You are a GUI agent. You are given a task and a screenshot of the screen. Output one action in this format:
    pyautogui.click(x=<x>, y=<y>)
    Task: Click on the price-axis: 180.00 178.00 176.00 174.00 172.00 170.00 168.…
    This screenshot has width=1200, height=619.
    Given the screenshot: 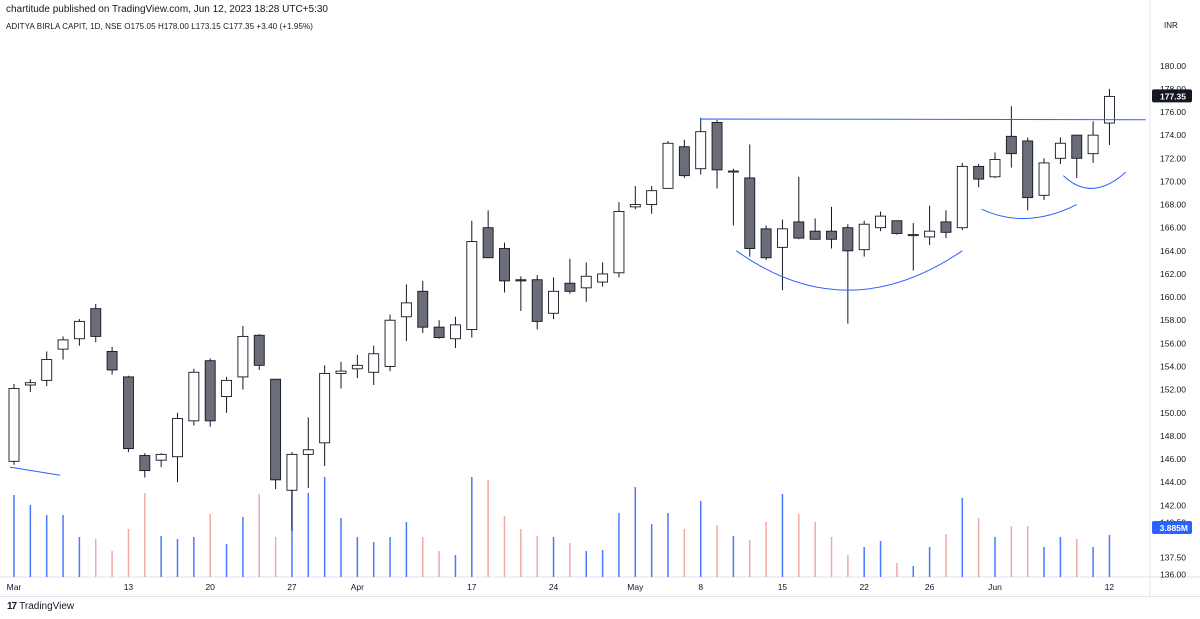 What is the action you would take?
    pyautogui.click(x=1172, y=320)
    